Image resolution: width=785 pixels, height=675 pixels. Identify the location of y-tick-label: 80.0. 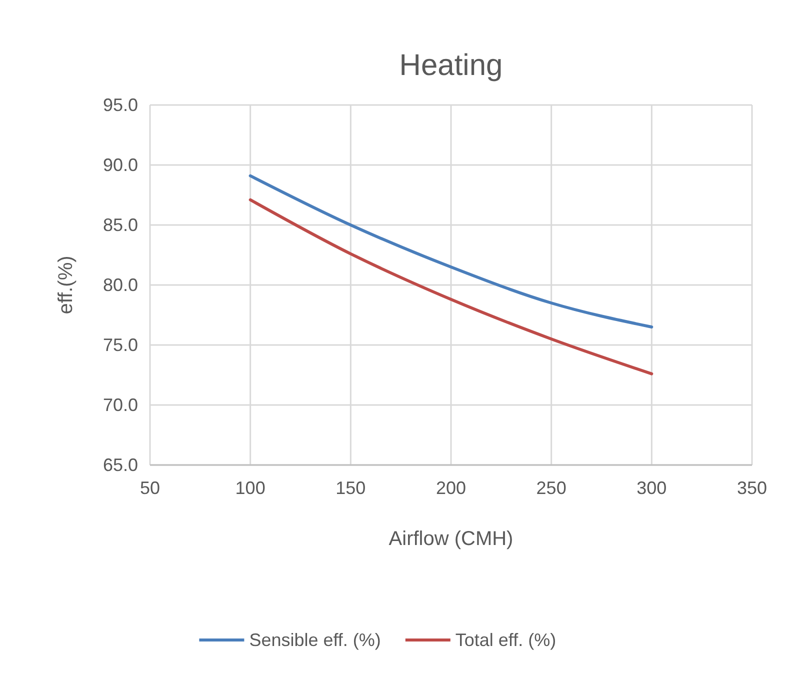
(120, 285).